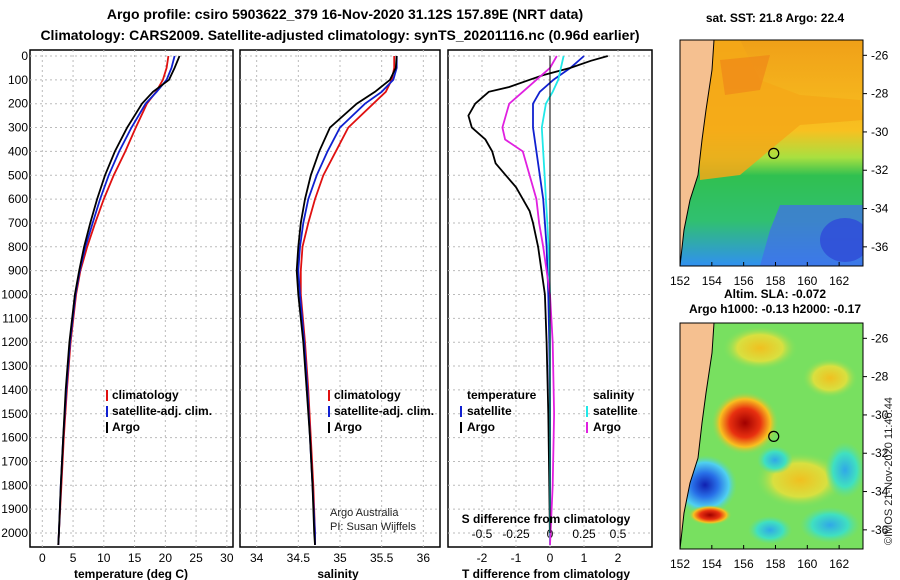 The image size is (900, 580). Describe the element at coordinates (18, 199) in the screenshot. I see `depth-tick-label: 600` at that location.